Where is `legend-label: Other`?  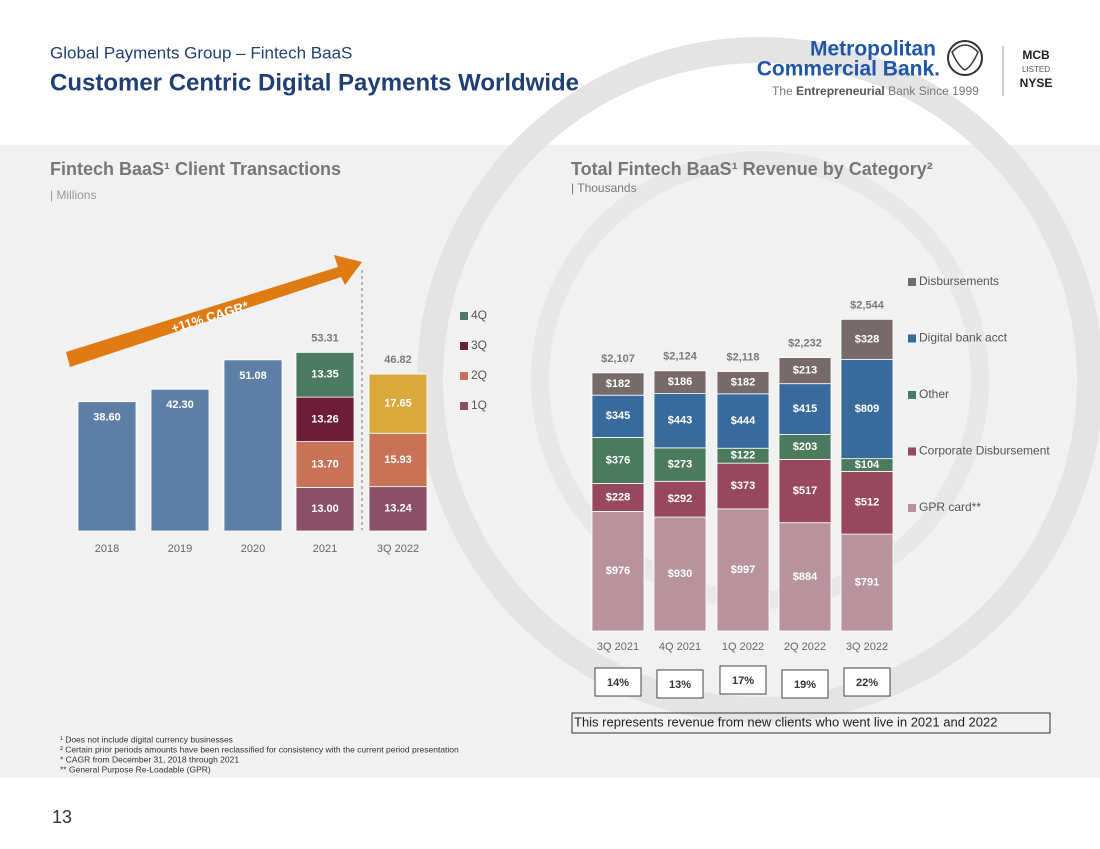
legend-label: Other is located at coordinates (934, 394).